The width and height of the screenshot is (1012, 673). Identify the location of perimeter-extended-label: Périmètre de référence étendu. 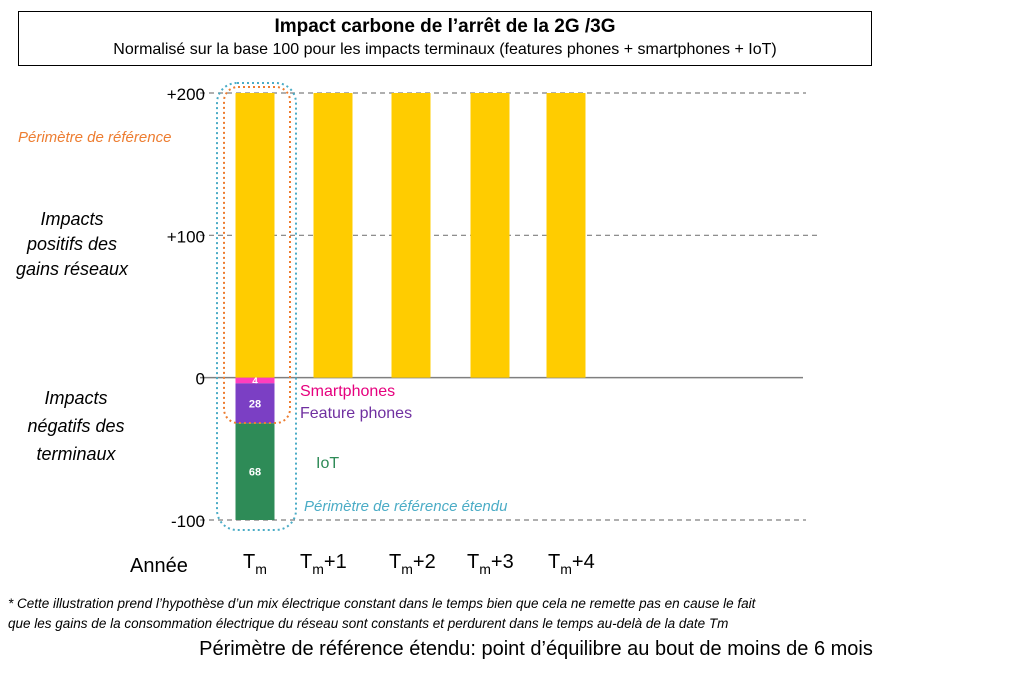
(406, 506).